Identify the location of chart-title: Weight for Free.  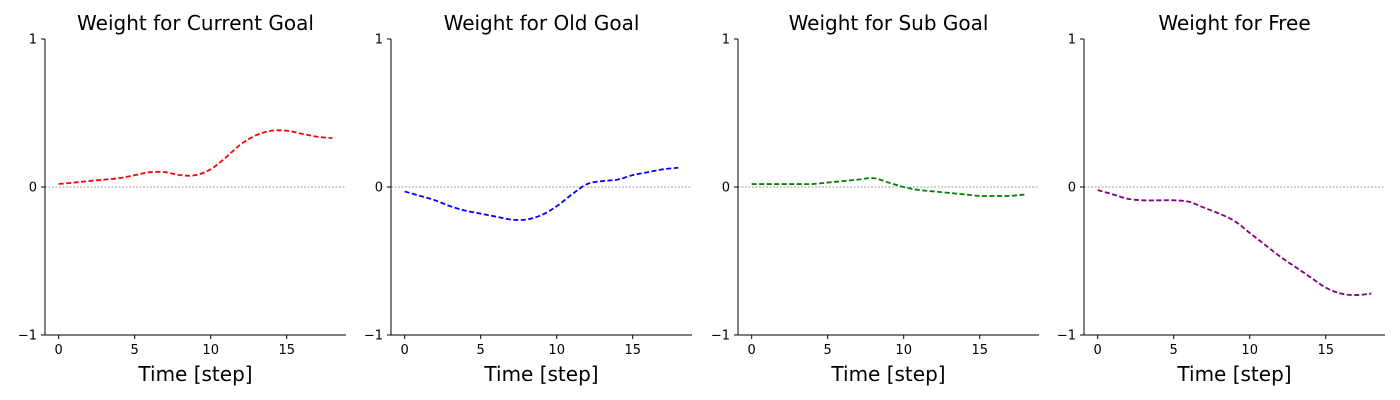
(1234, 23).